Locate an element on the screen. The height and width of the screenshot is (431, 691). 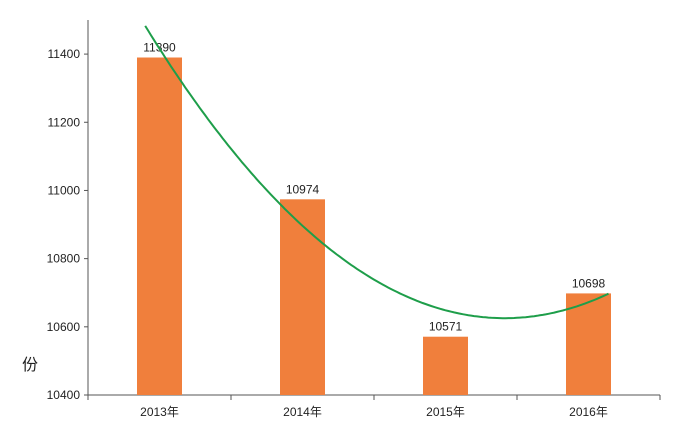
bar-2013年 is located at coordinates (159, 226).